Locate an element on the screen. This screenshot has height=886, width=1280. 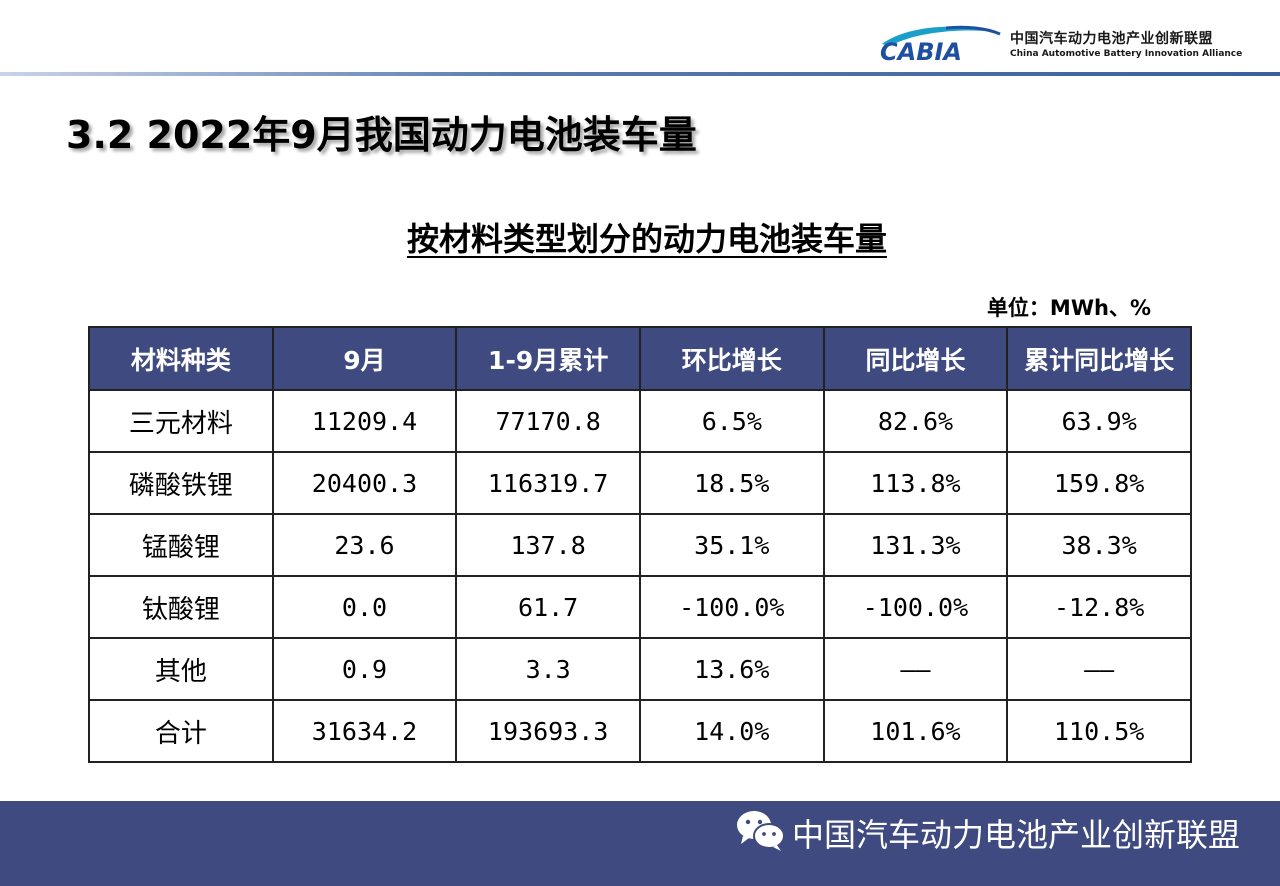
header-cumulative-yoy: 累计同比增长 is located at coordinates (1099, 358).